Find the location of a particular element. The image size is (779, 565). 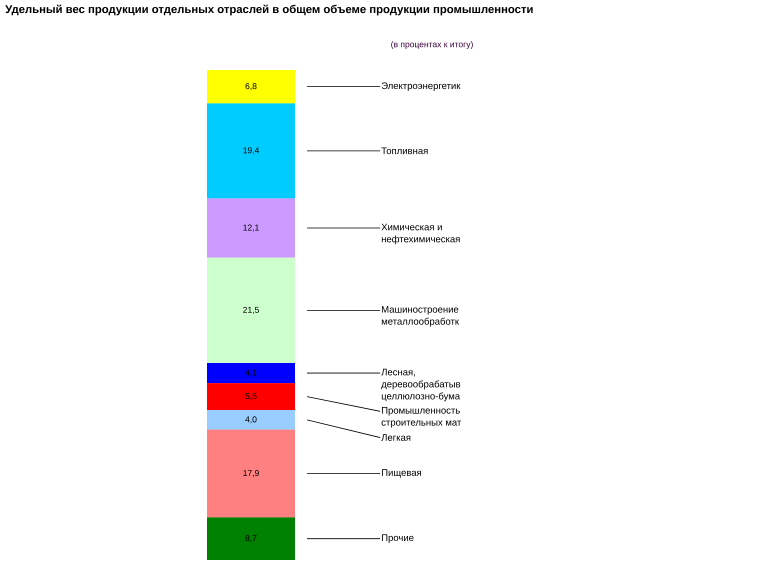

data-label: 21,5 is located at coordinates (251, 310).